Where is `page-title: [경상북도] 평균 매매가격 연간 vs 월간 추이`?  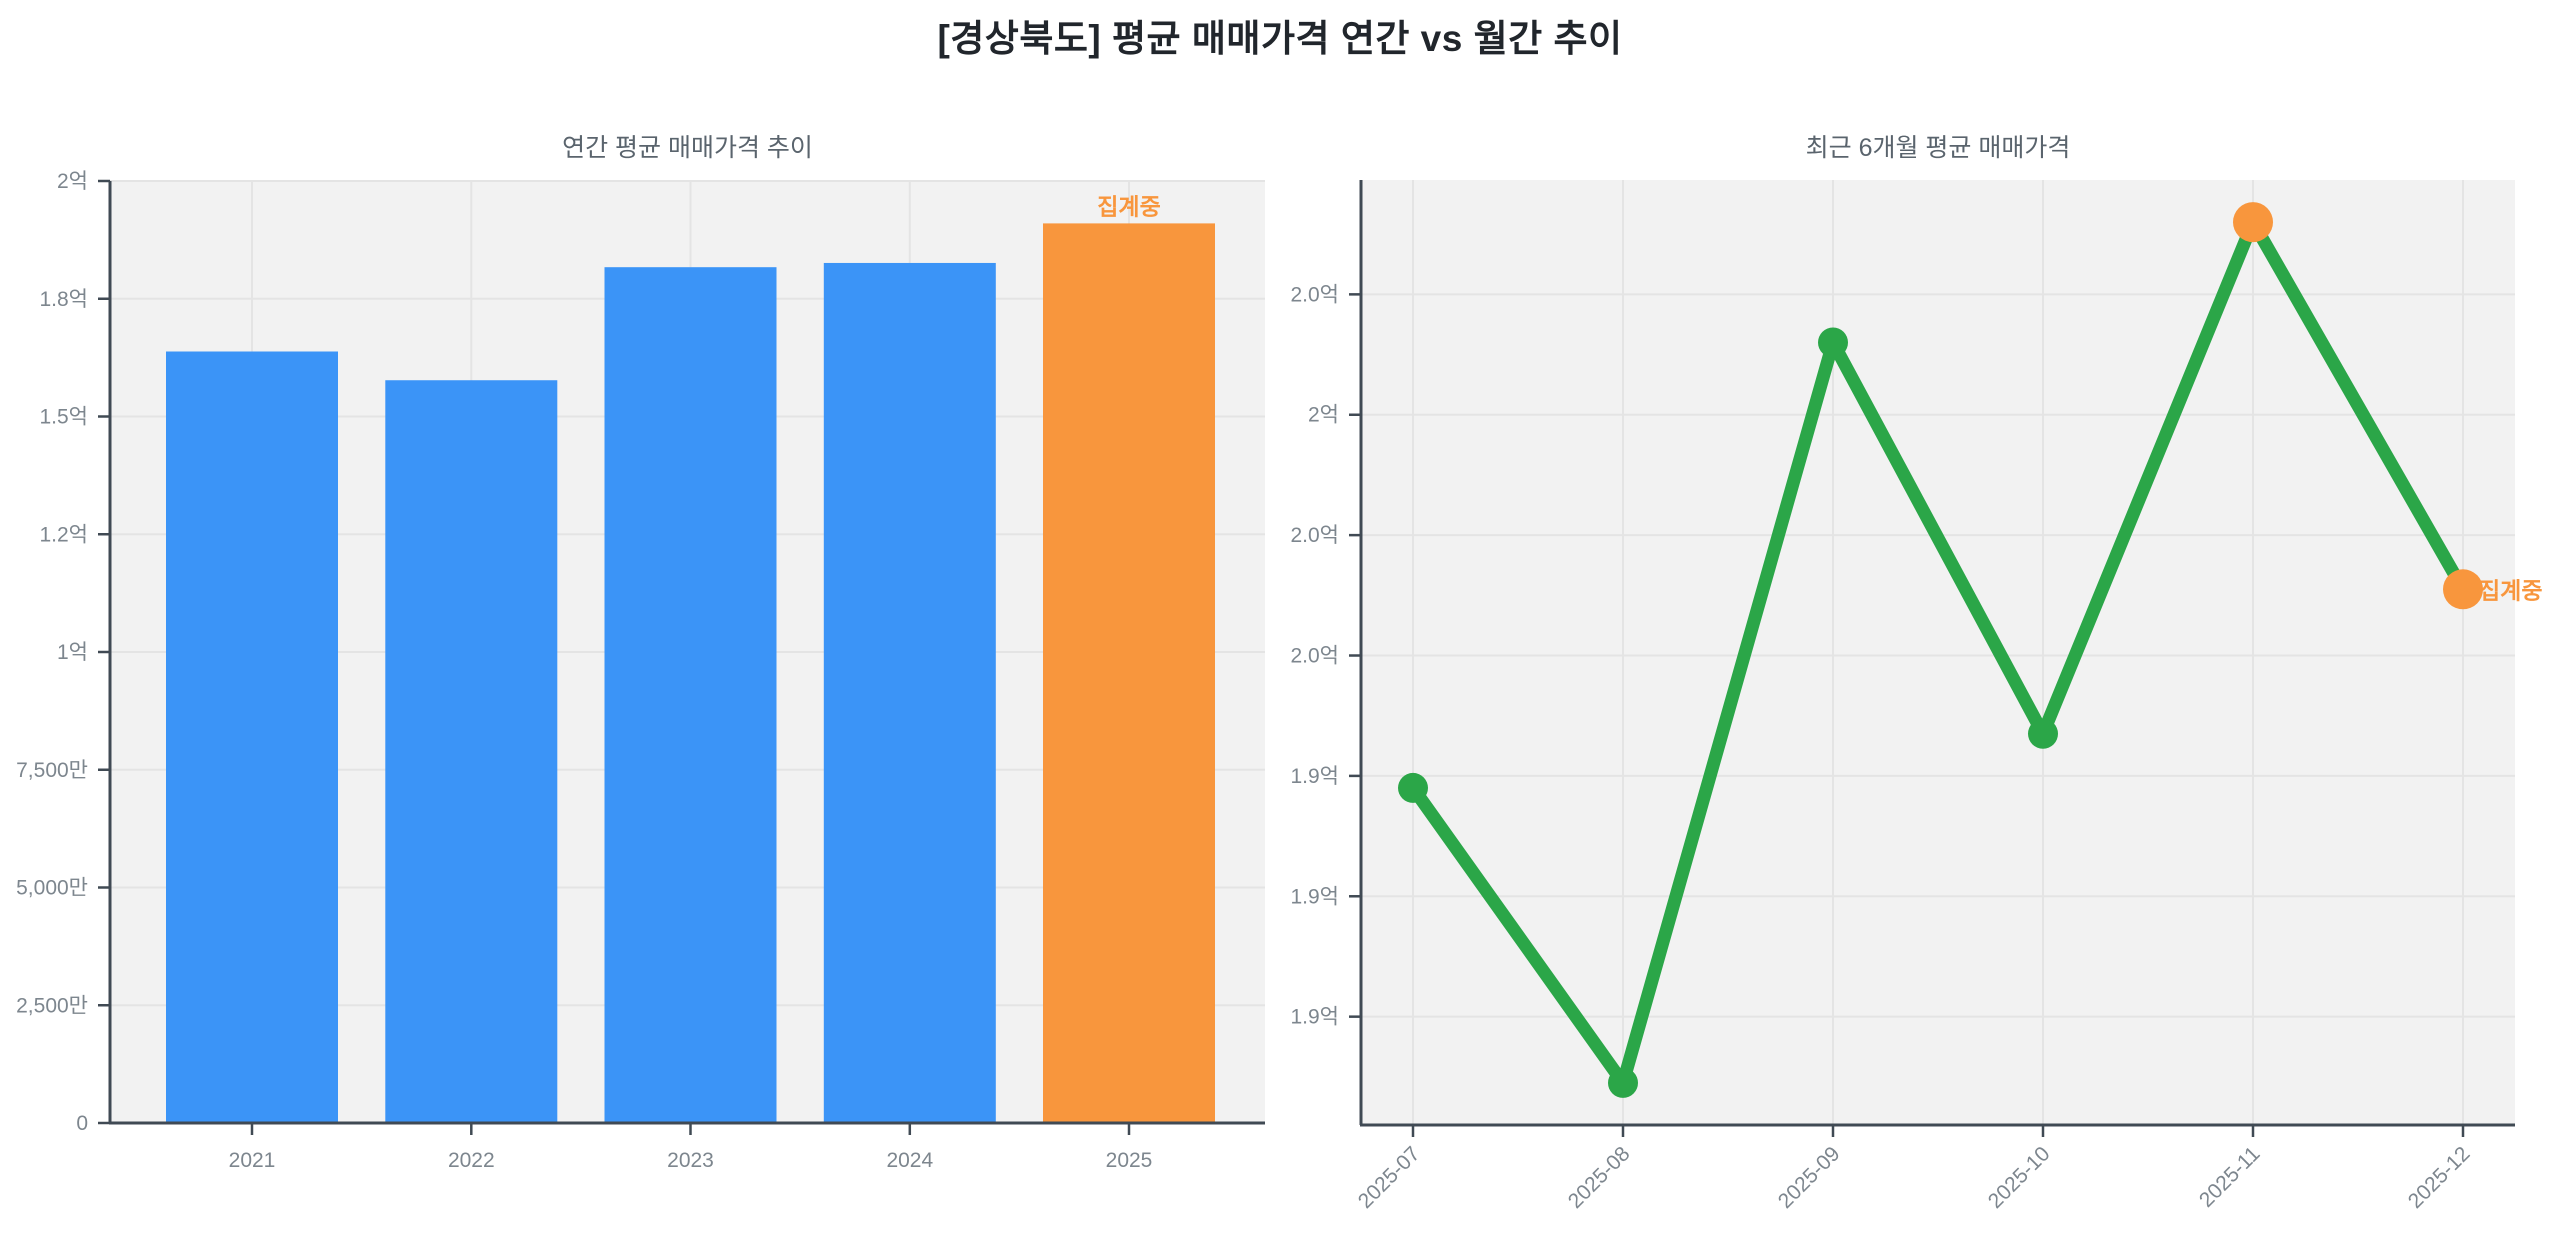
page-title: [경상북도] 평균 매매가격 연간 vs 월간 추이 is located at coordinates (1280, 38).